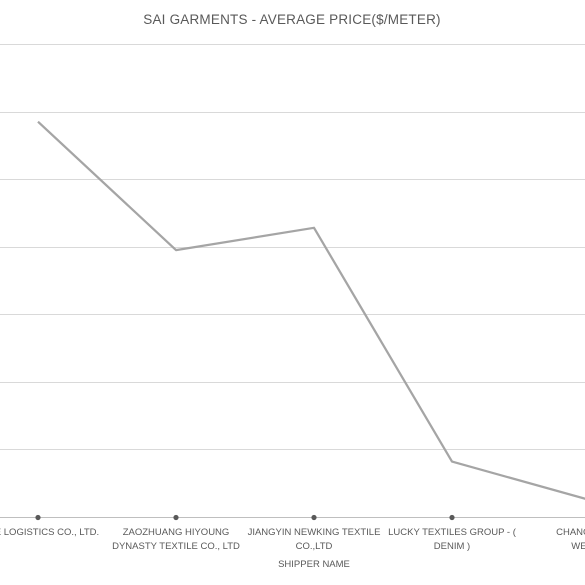 The image size is (585, 585). What do you see at coordinates (49, 532) in the screenshot?
I see `x-tick-label: ...E LOGISTICS CO., LTD.` at bounding box center [49, 532].